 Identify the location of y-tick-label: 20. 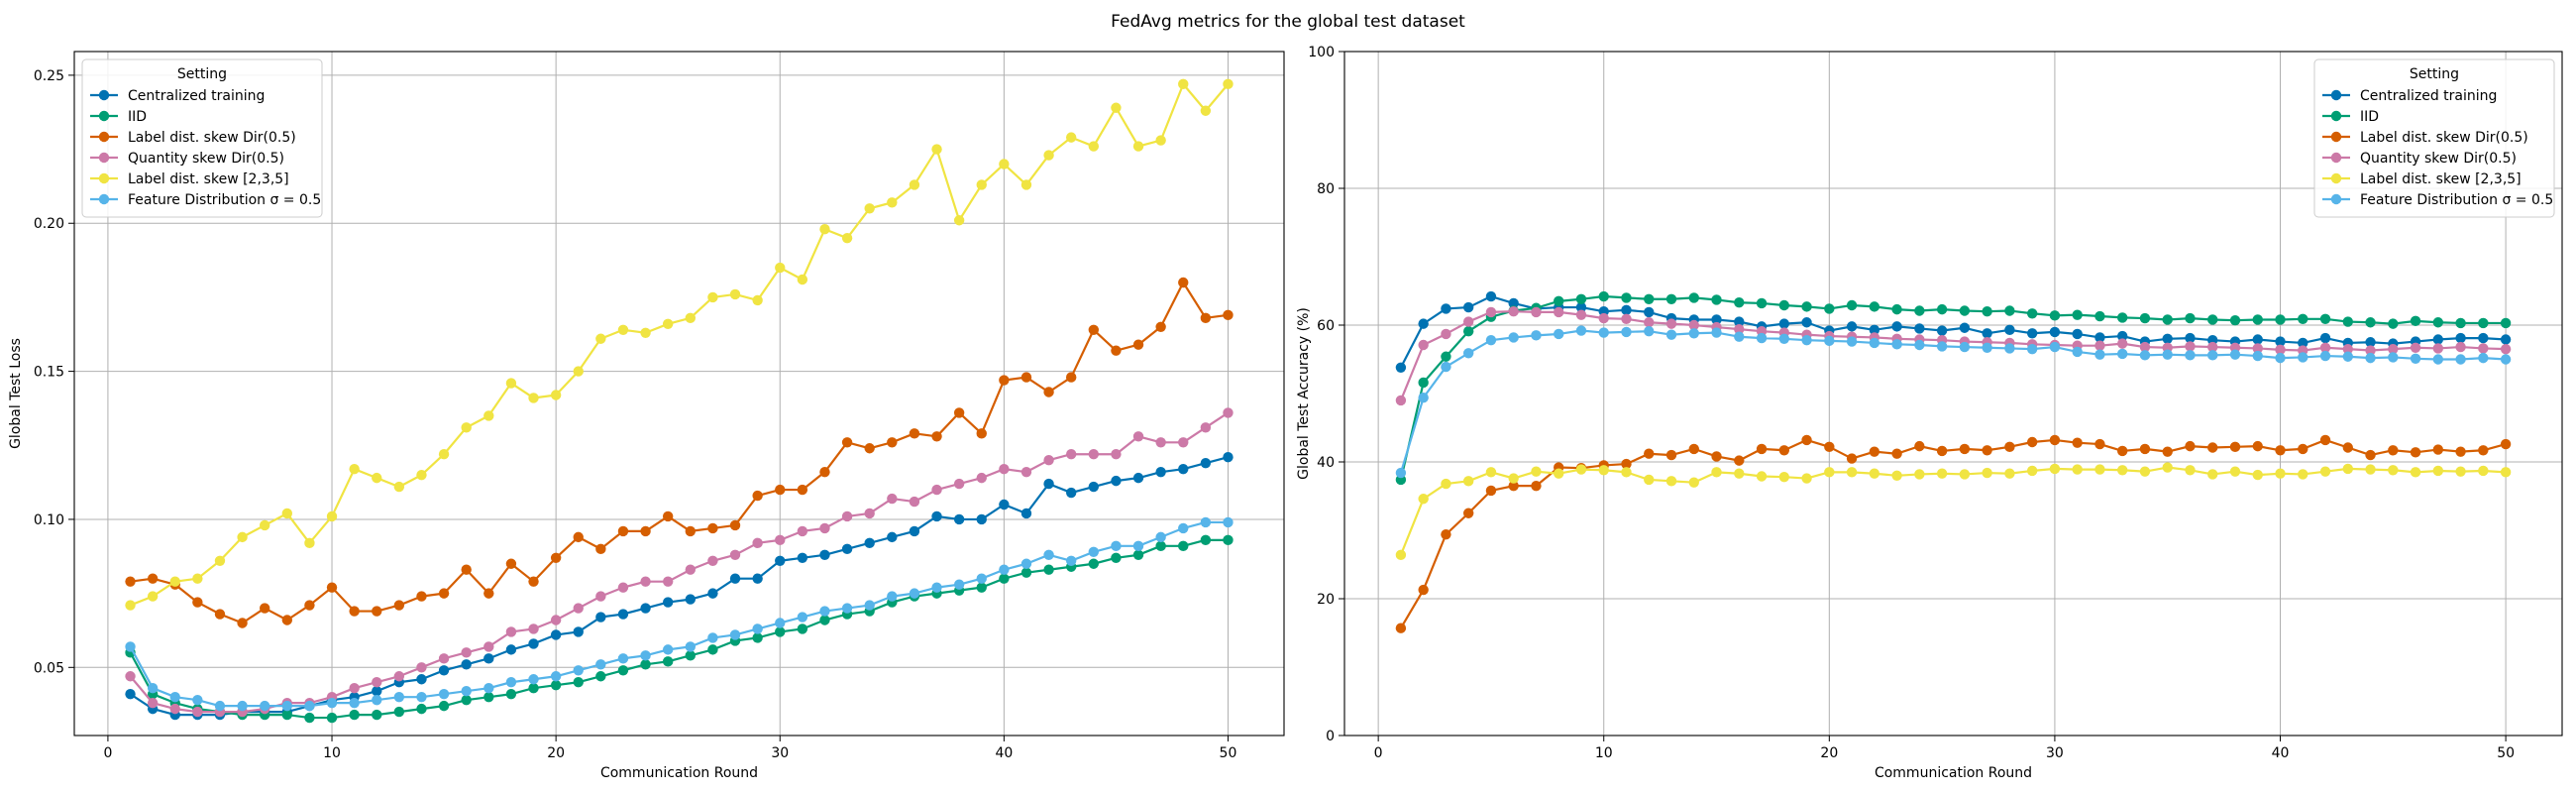
(1326, 600).